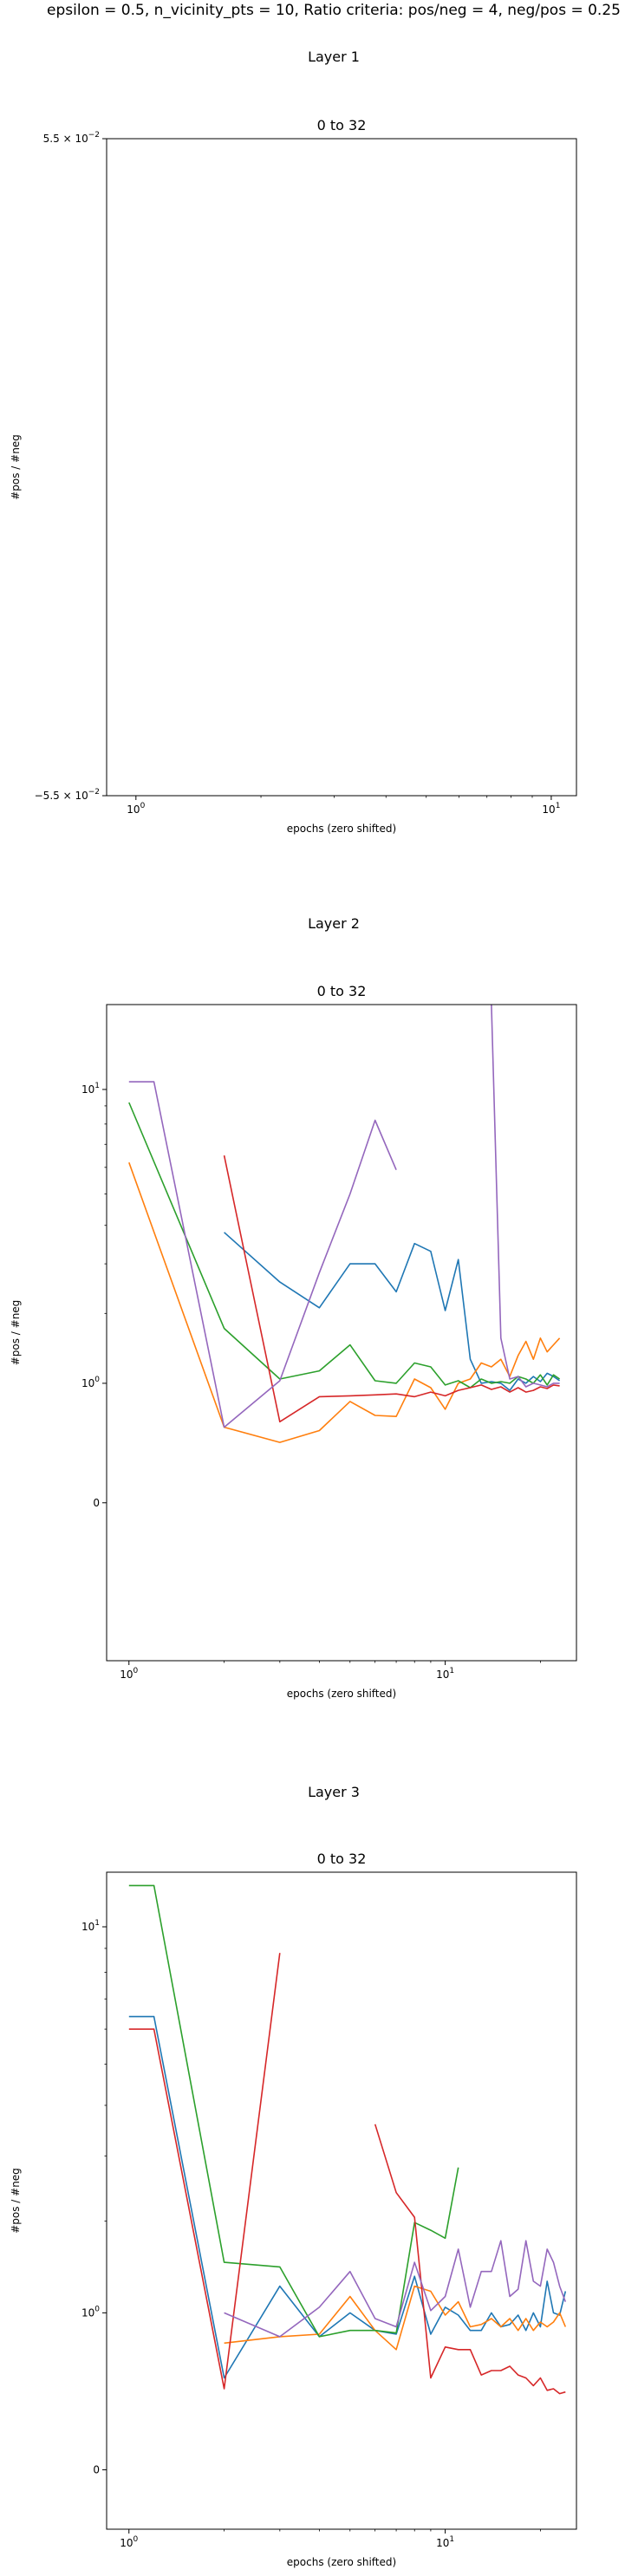  What do you see at coordinates (67, 795) in the screenshot?
I see `y-tick-label: −5.5 × 10⁻²` at bounding box center [67, 795].